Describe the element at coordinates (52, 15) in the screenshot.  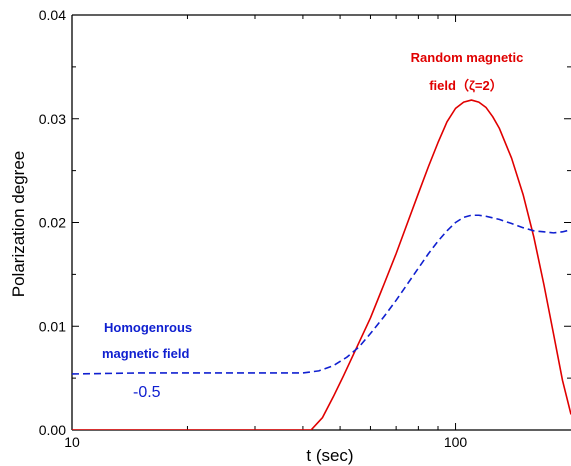
I see `y-tick-label-4: 0.04` at that location.